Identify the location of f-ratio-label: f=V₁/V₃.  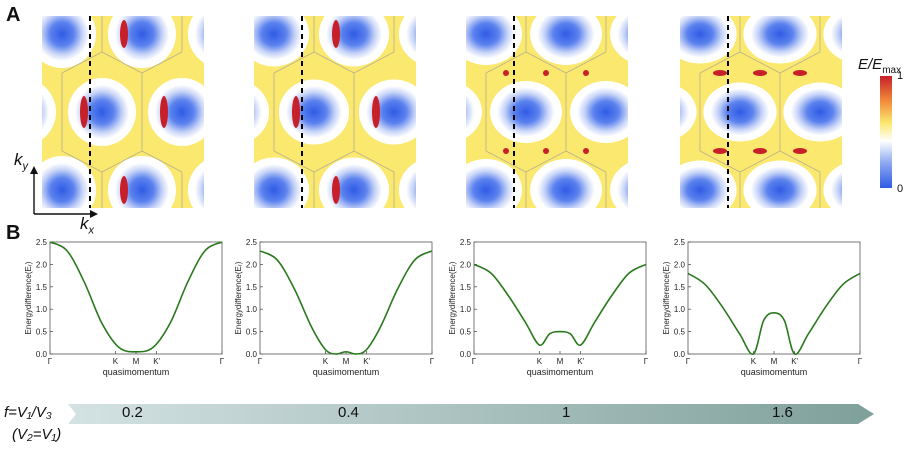
(28, 412).